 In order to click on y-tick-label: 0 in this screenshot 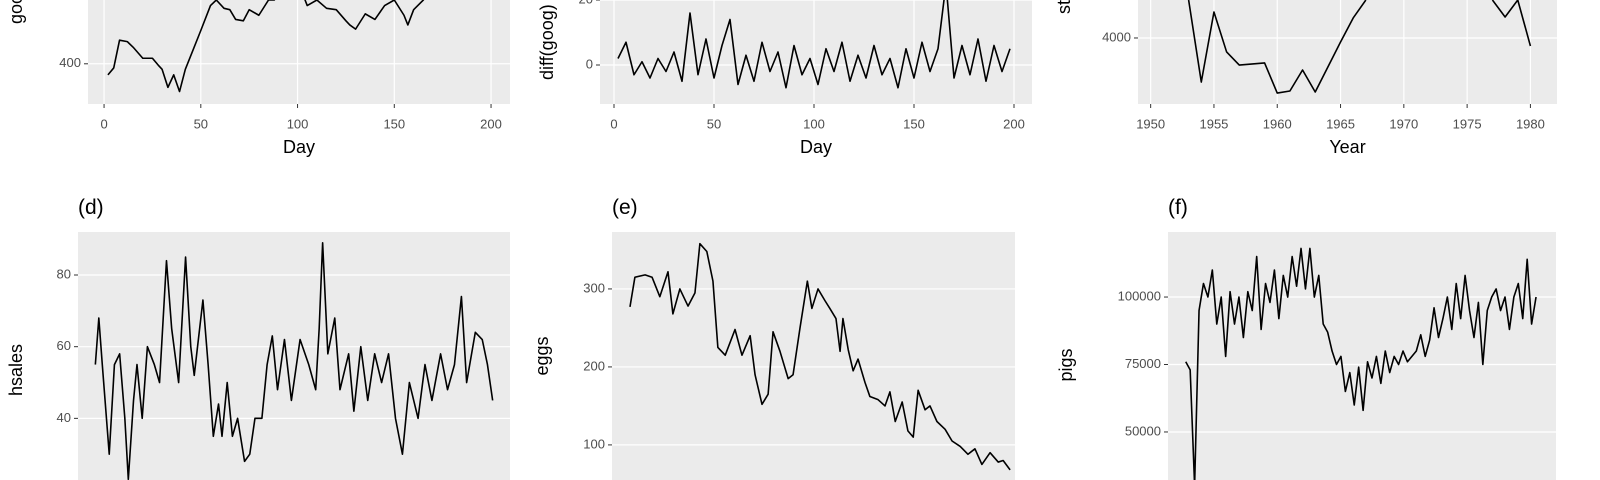, I will do `click(589, 63)`.